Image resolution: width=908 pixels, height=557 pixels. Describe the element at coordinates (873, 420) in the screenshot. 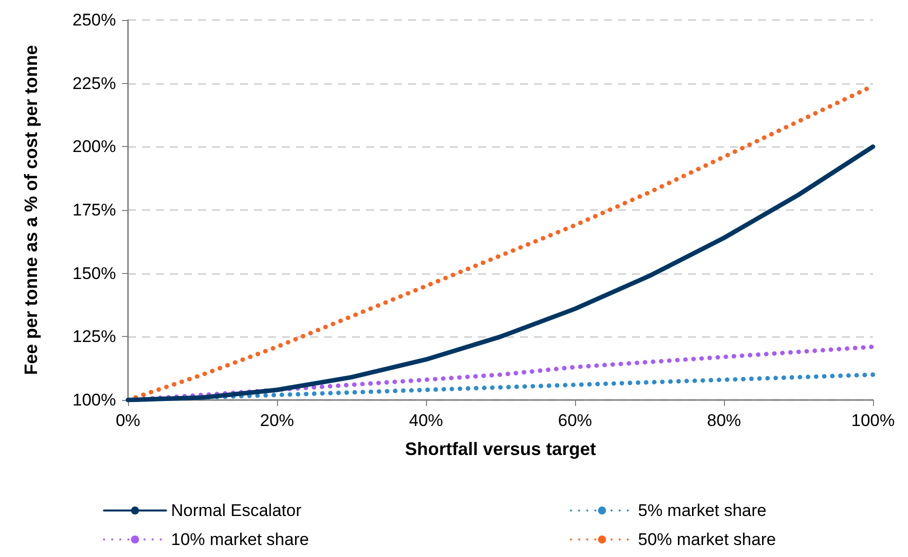

I see `x-tick-label: 100%` at that location.